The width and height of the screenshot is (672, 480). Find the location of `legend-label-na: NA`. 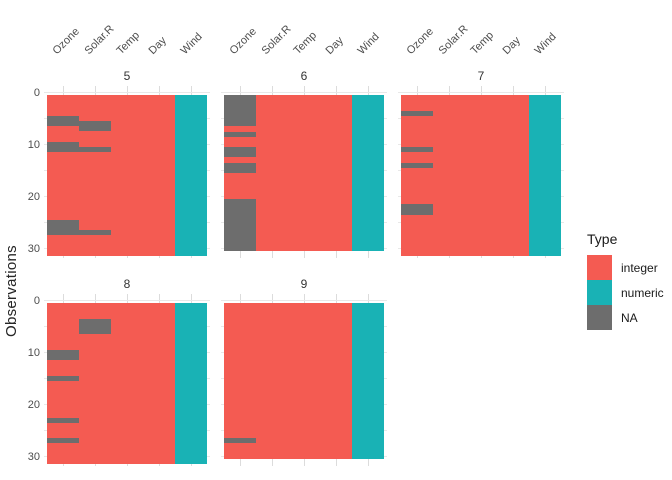

legend-label-na: NA is located at coordinates (629, 317).